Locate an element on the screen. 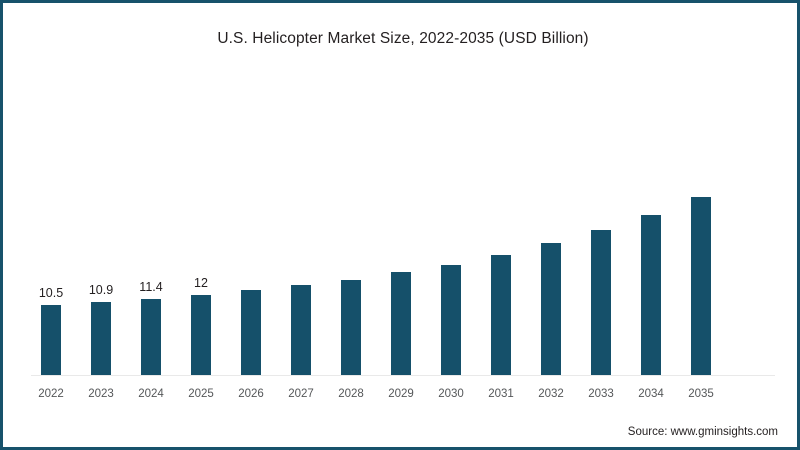 The width and height of the screenshot is (800, 450). x-axis-tick-label: 2029 is located at coordinates (401, 394).